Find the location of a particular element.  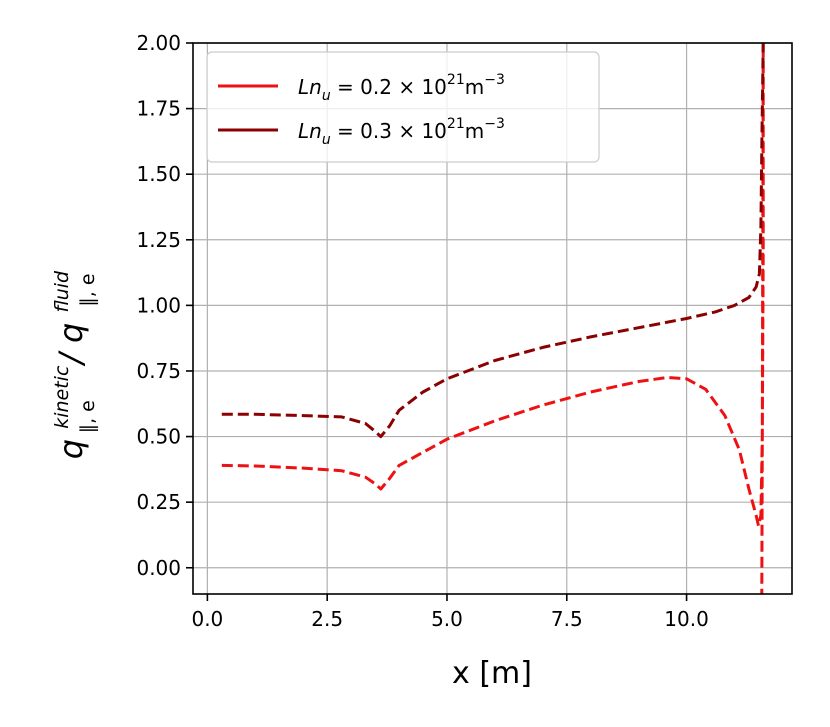

y-tick-label: 1.25 is located at coordinates (158, 240).